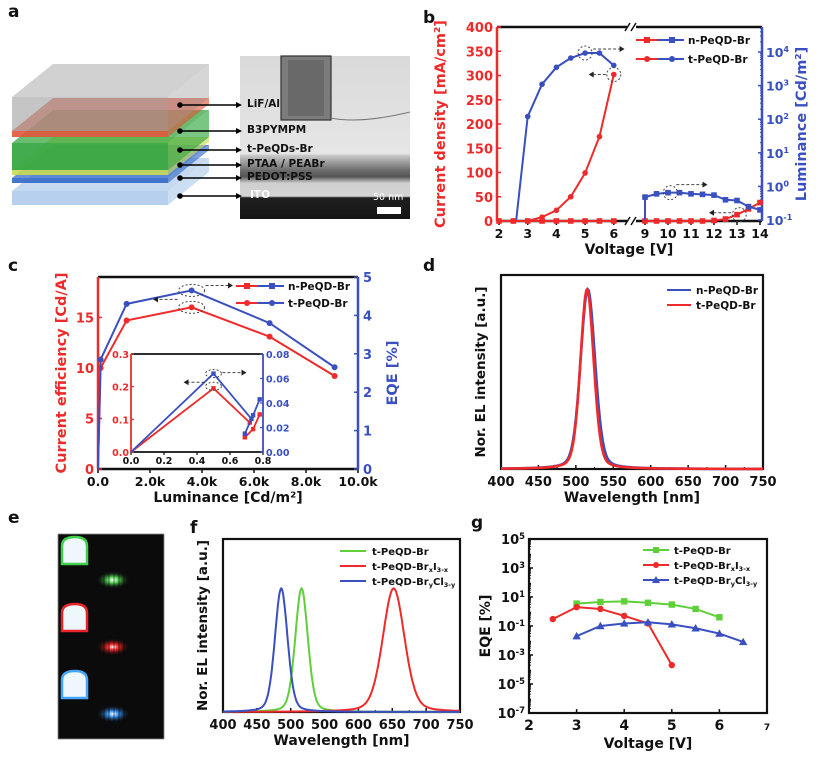 This screenshot has width=820, height=758. What do you see at coordinates (278, 453) in the screenshot?
I see `c-inset-ytick-right-label: 0.00` at bounding box center [278, 453].